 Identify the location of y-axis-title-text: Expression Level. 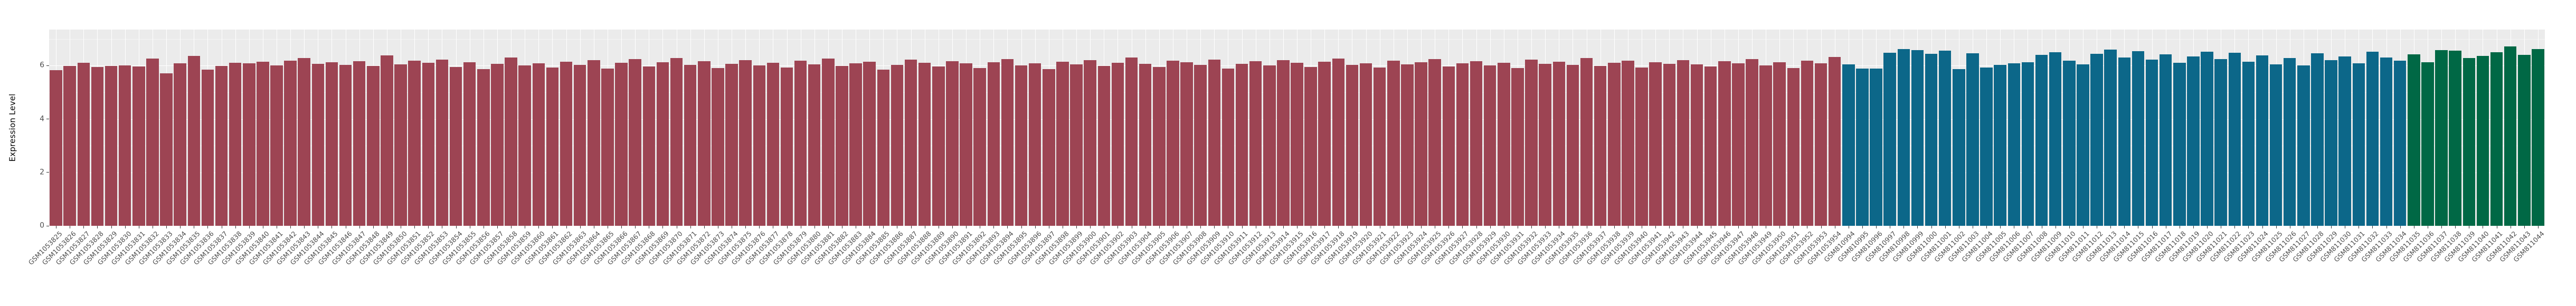
(12, 128).